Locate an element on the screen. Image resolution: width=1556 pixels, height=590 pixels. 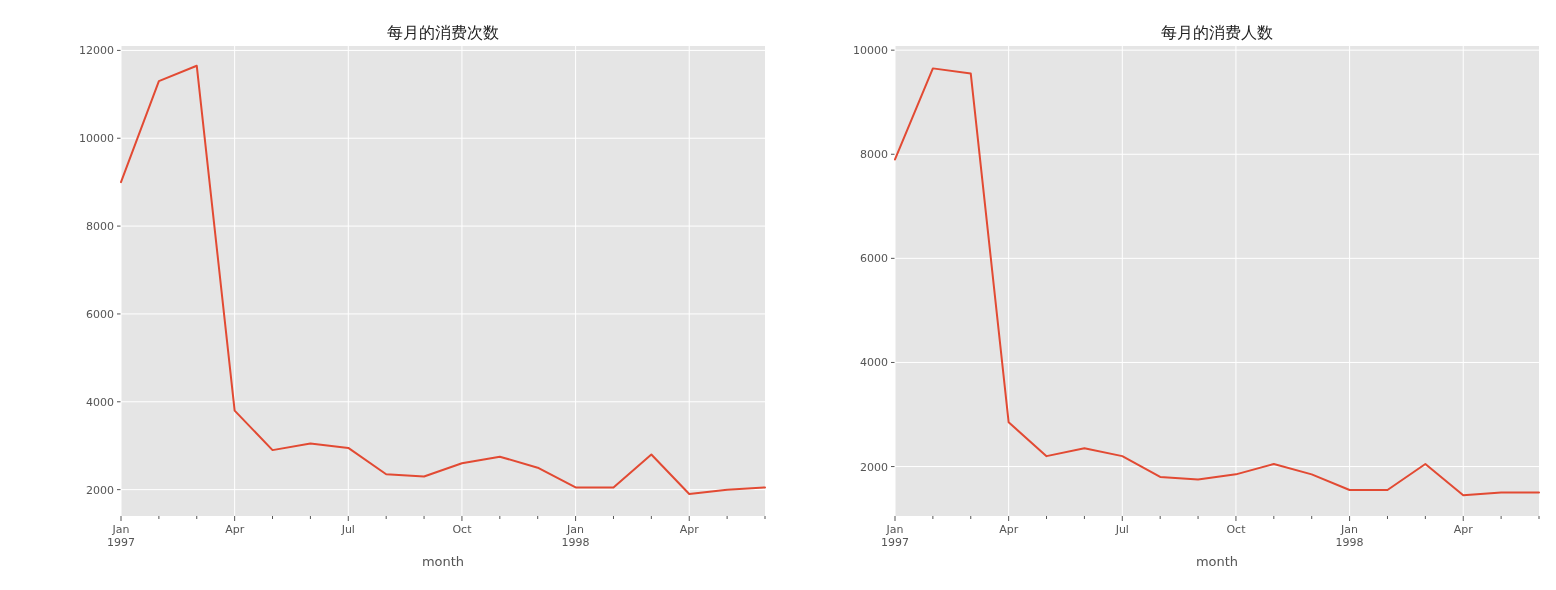
chart-title: 每月的消费次数 is located at coordinates (443, 32).